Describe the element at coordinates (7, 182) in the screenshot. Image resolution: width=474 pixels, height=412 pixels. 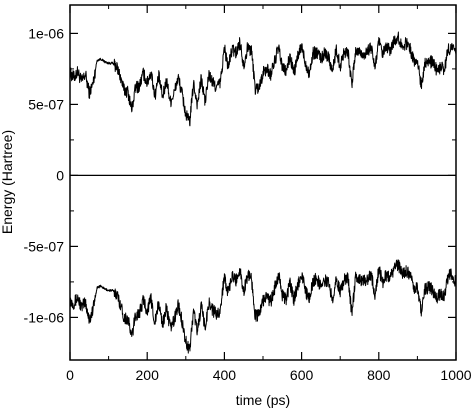
I see `y-axis-label: Energy (Hartree)` at that location.